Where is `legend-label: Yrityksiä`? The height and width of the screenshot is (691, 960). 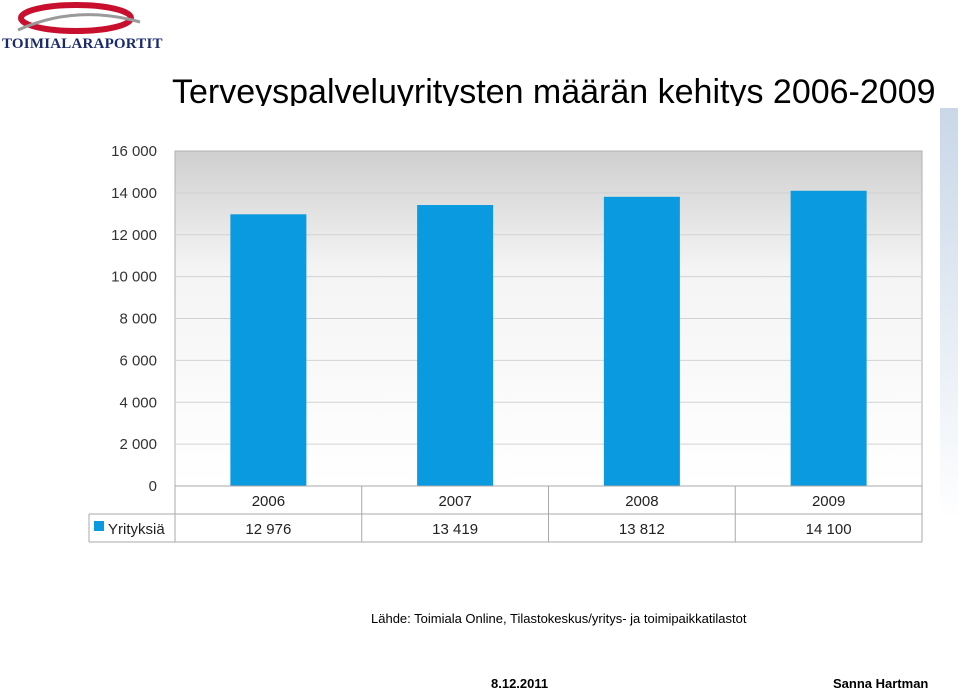
legend-label: Yrityksiä is located at coordinates (136, 529).